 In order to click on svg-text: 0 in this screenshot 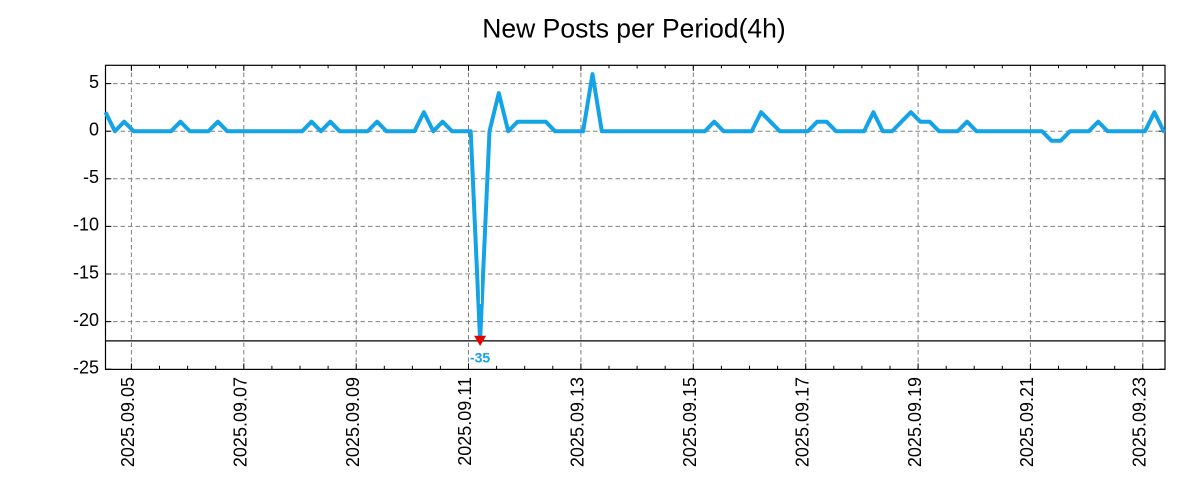, I will do `click(94, 130)`.